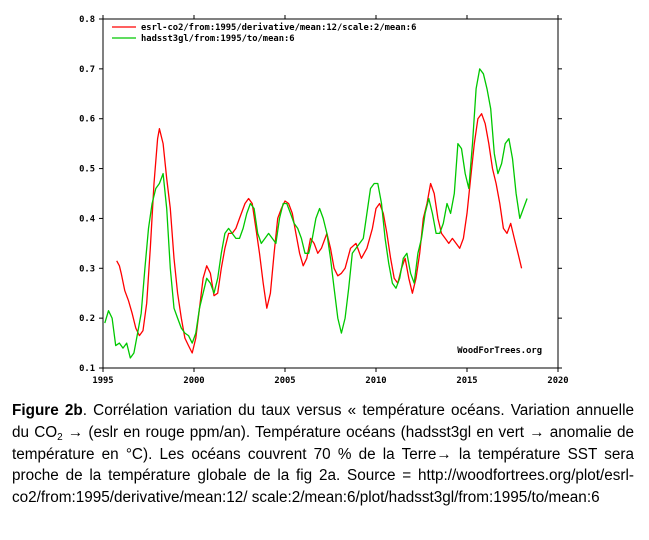 This screenshot has height=540, width=649. Describe the element at coordinates (87, 319) in the screenshot. I see `y-tick-label: 0.2` at that location.